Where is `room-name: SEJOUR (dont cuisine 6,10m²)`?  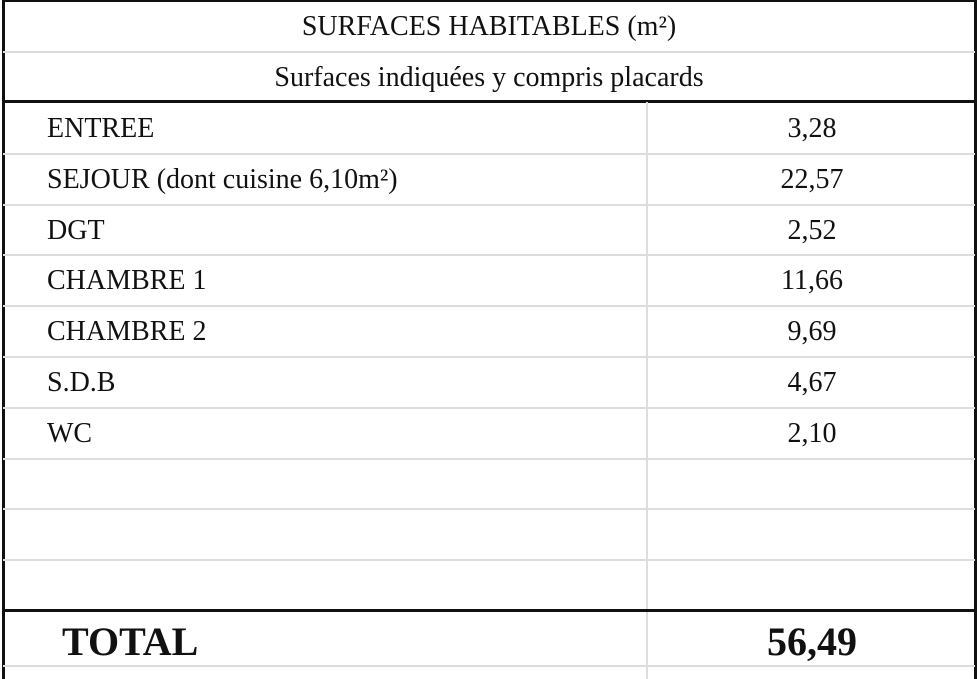 room-name: SEJOUR (dont cuisine 6,10m²) is located at coordinates (222, 179).